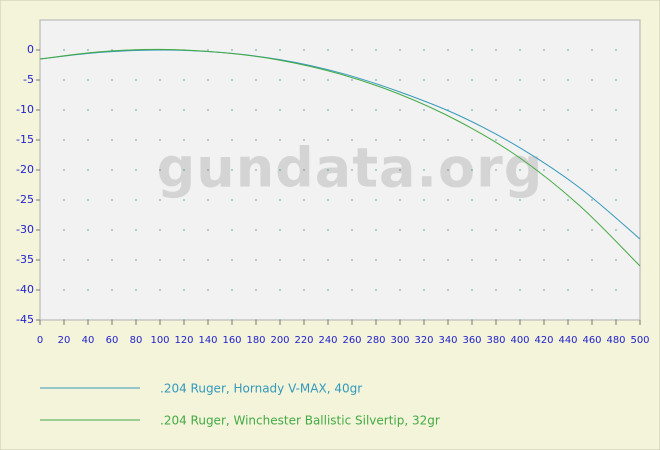  I want to click on y-tick-label: -10, so click(25, 109).